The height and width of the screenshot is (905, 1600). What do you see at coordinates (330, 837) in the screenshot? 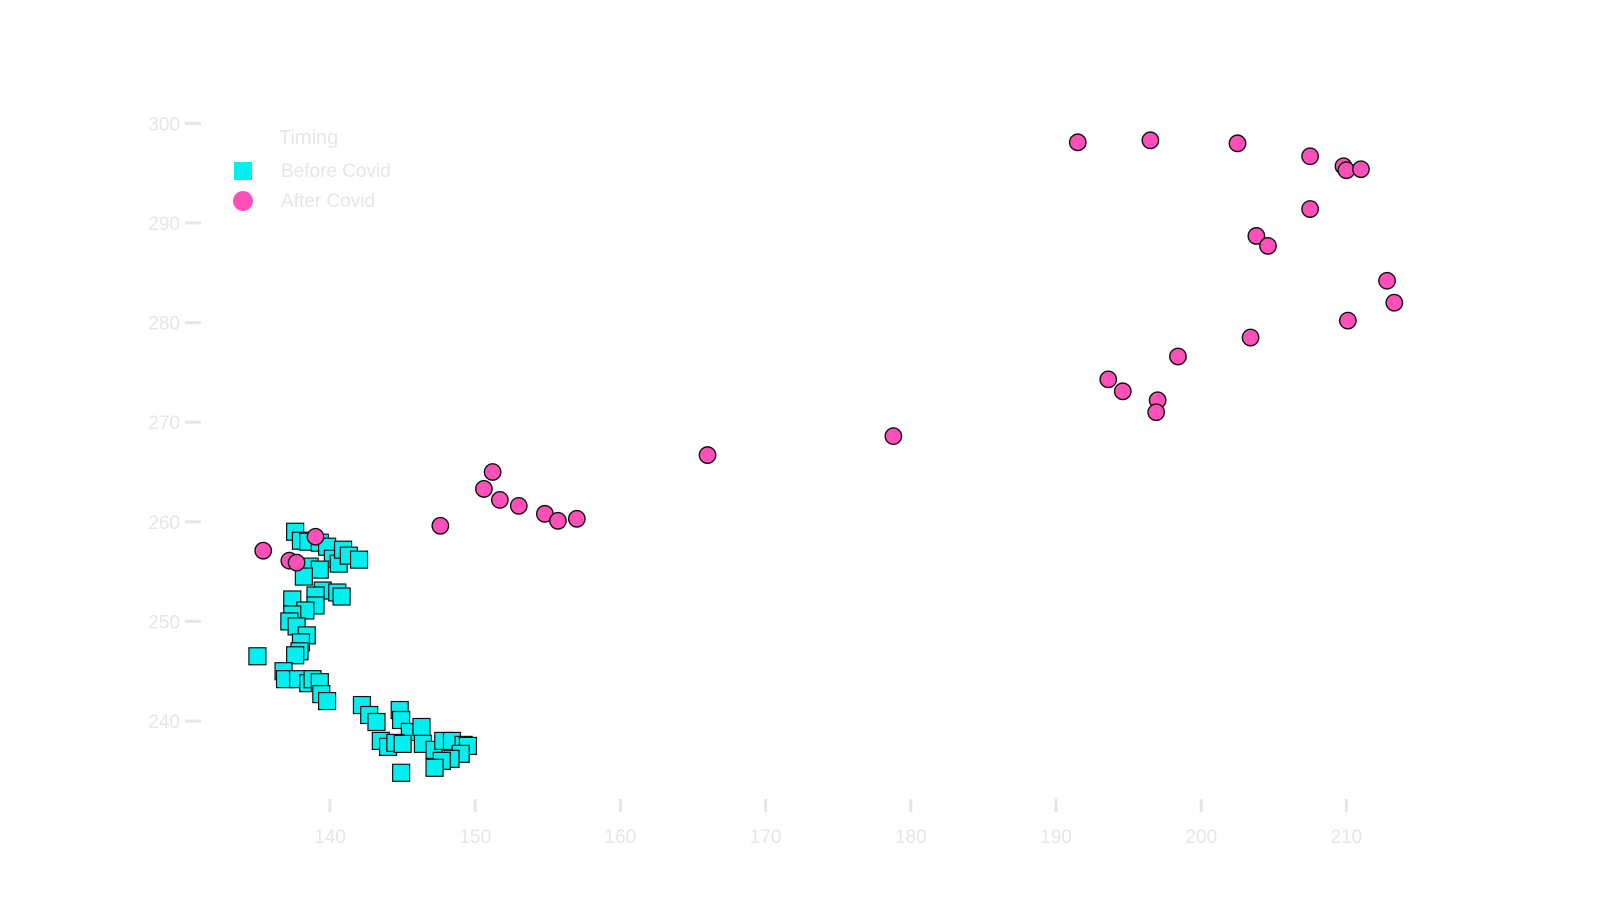
I see `x-tick-label: 140` at bounding box center [330, 837].